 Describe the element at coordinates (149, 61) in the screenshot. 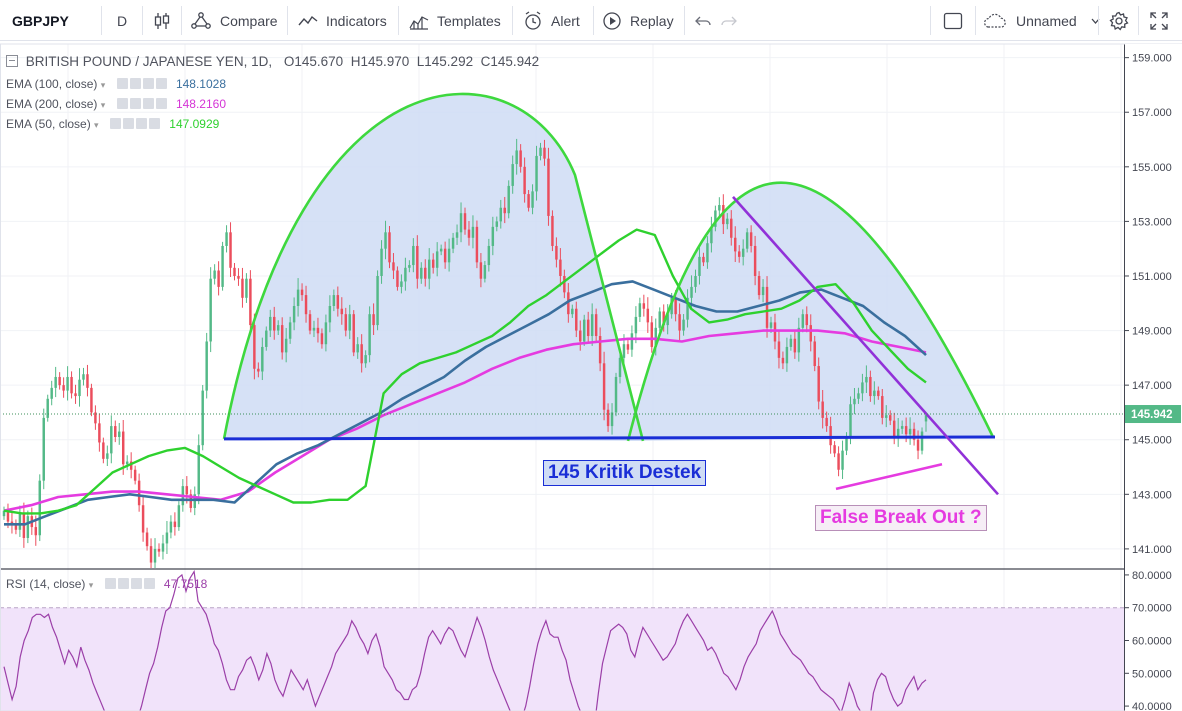

I see `series-title: BRITISH POUND / JAPANESE YEN, 1D,` at that location.